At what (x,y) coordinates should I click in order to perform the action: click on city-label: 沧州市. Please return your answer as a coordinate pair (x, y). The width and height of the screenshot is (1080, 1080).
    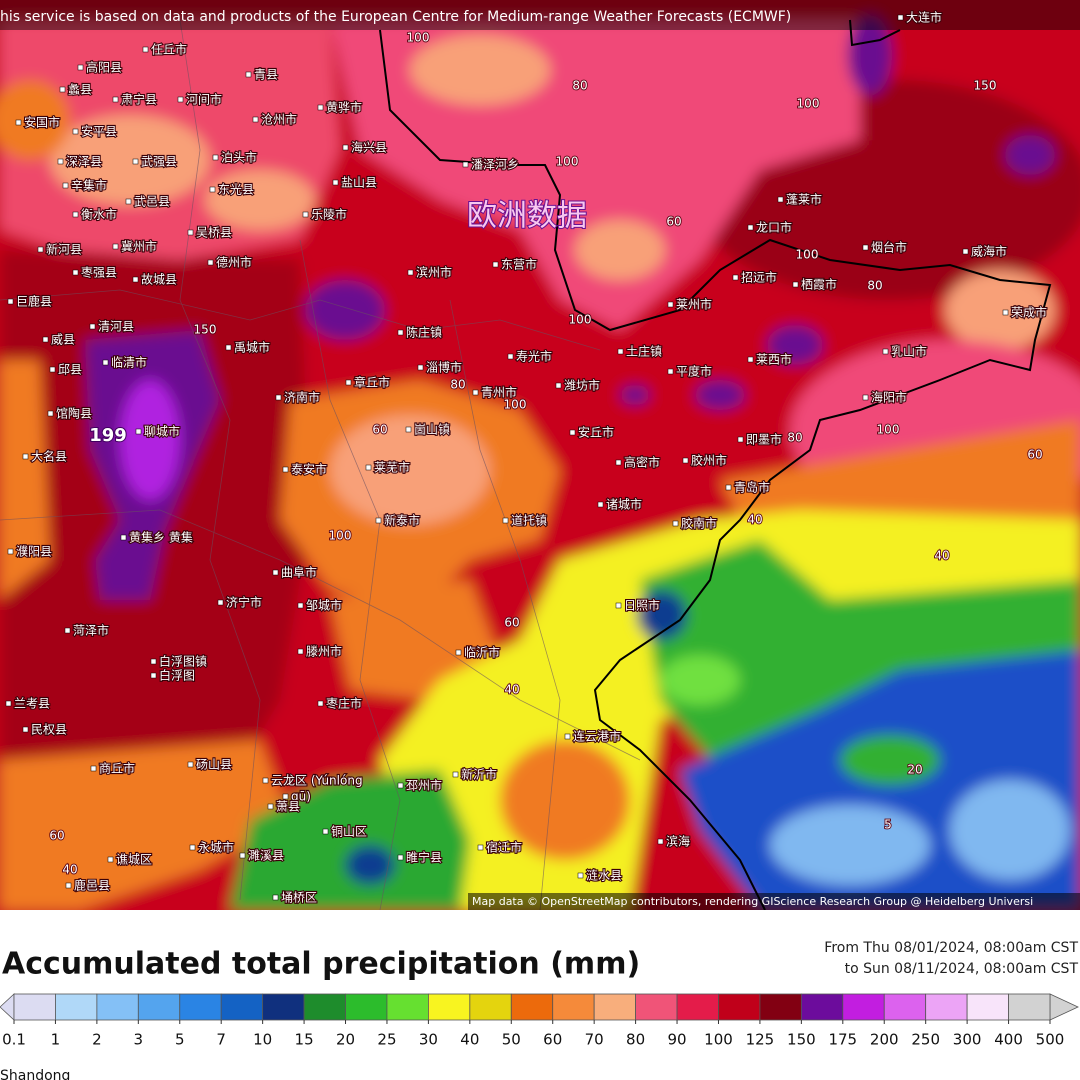
    Looking at the image, I should click on (279, 119).